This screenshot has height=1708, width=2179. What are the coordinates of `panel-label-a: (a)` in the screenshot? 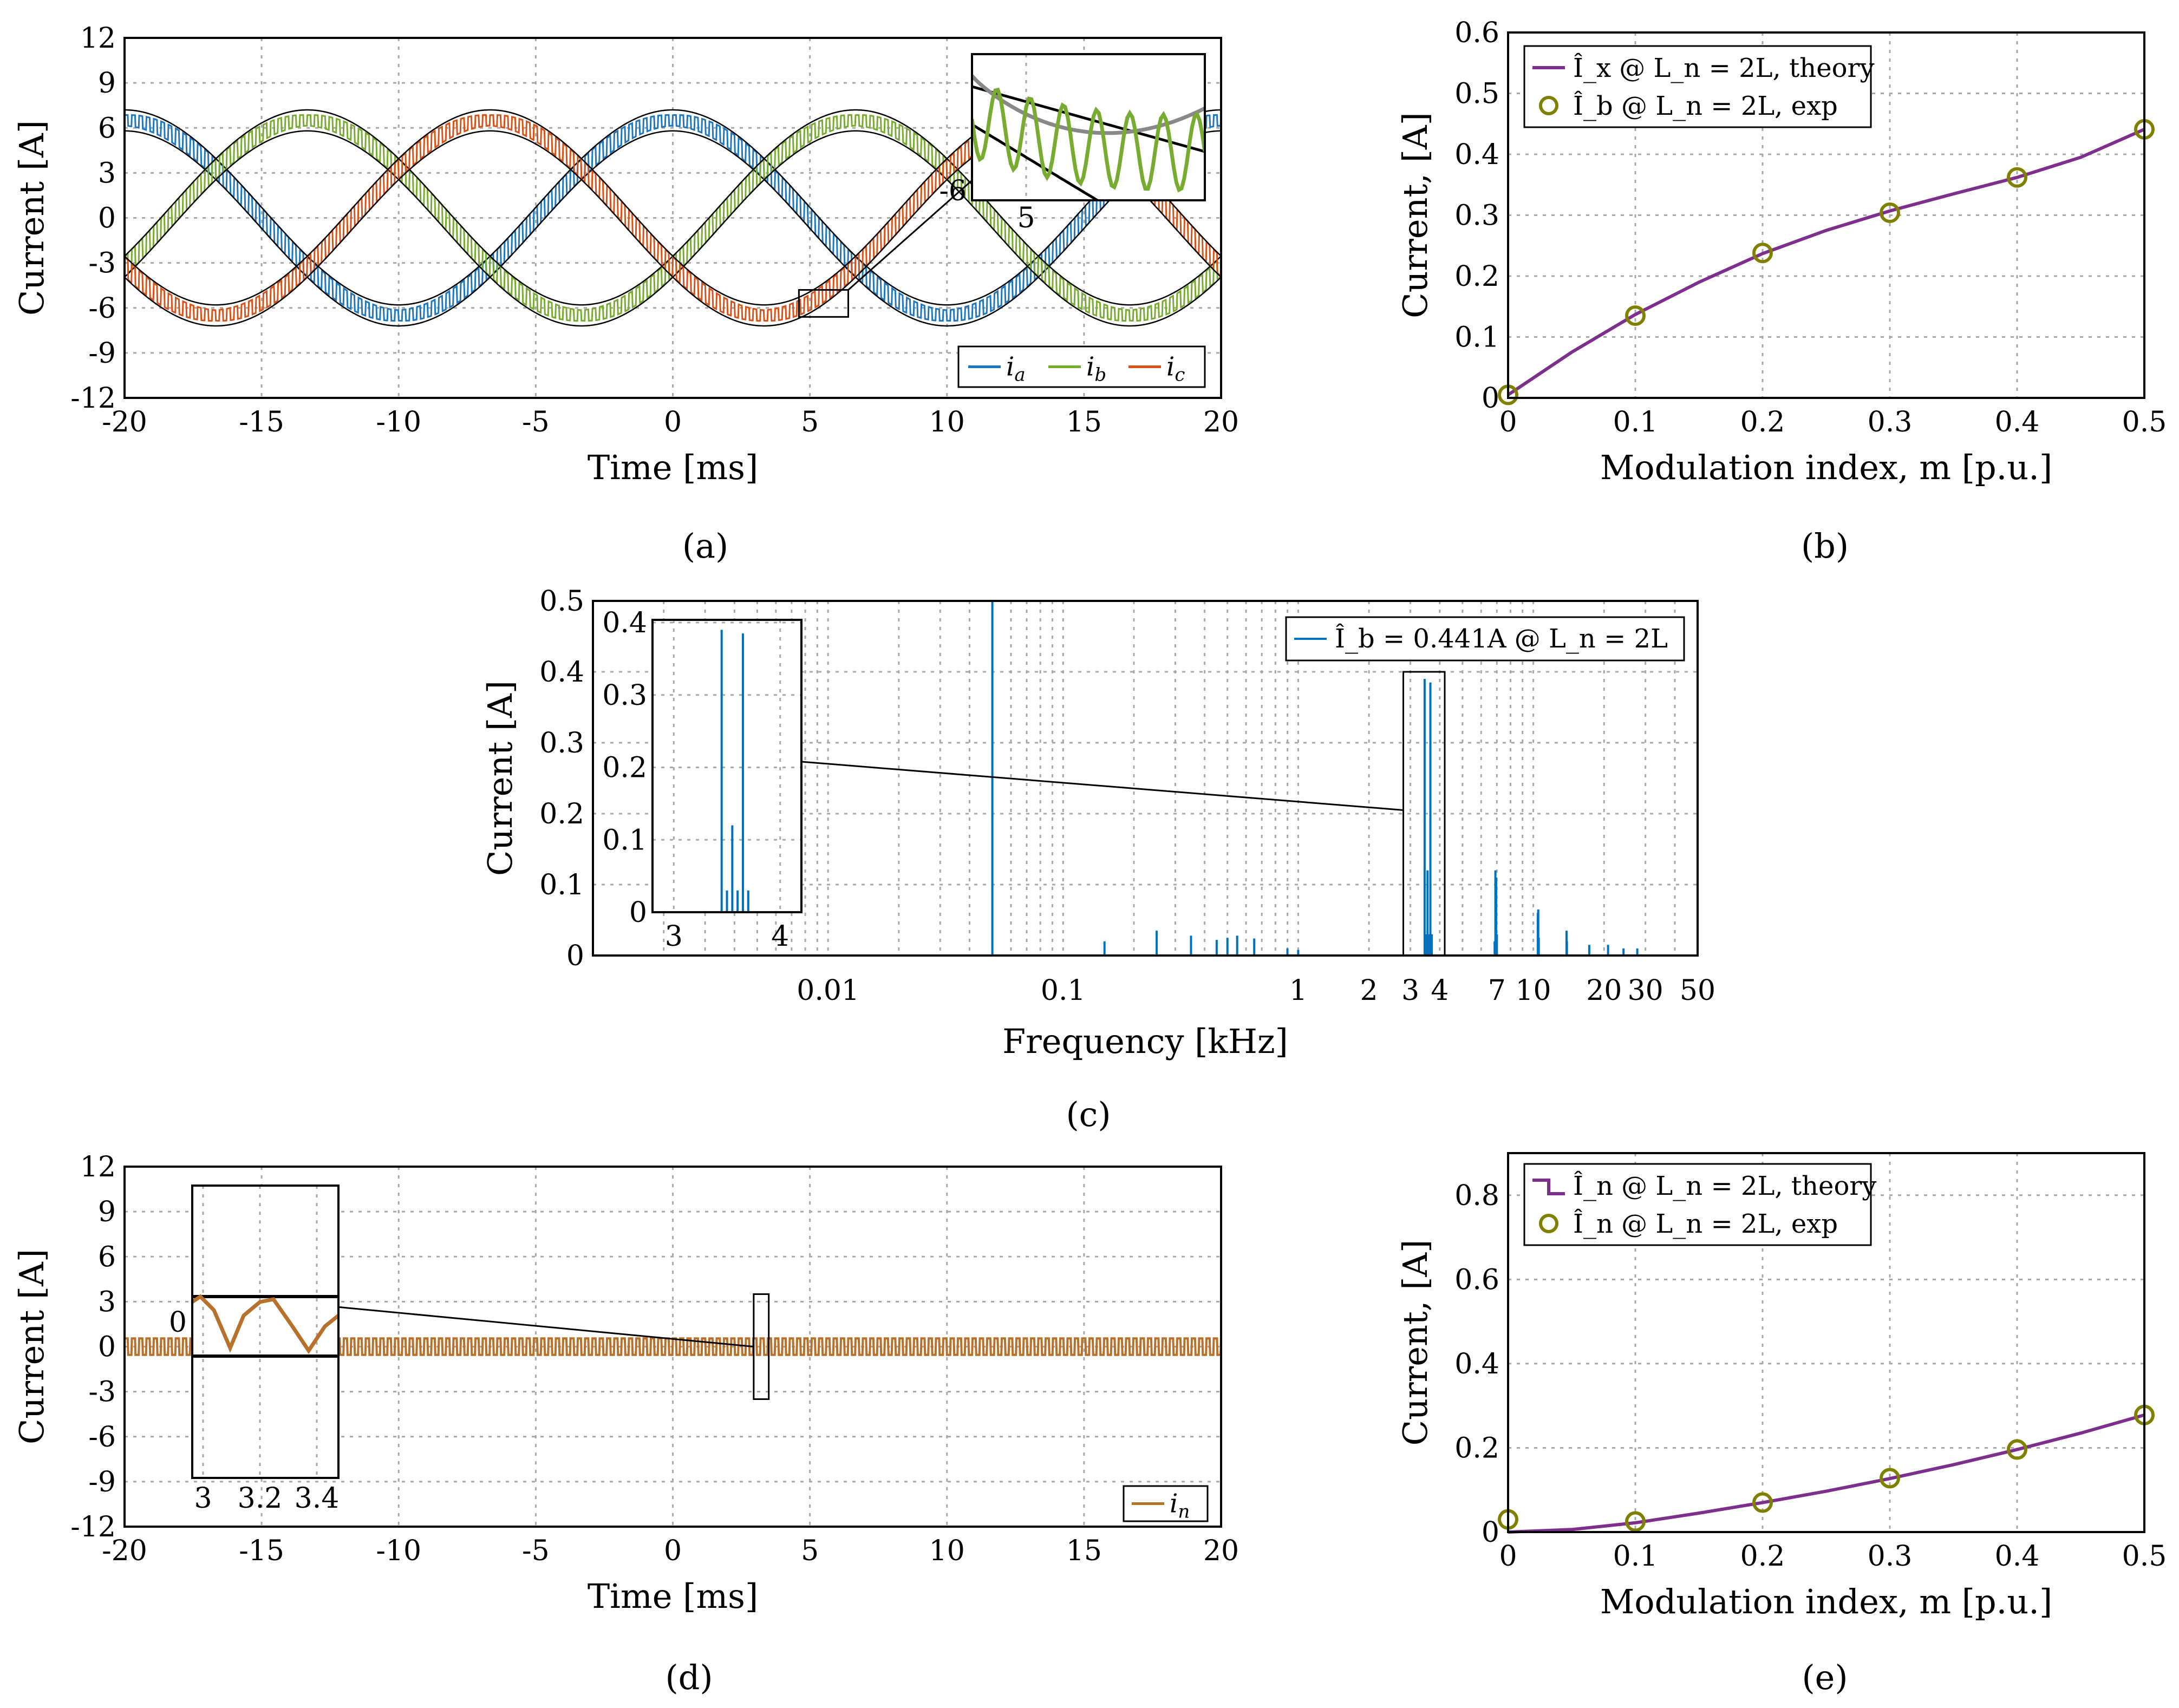 It's located at (705, 546).